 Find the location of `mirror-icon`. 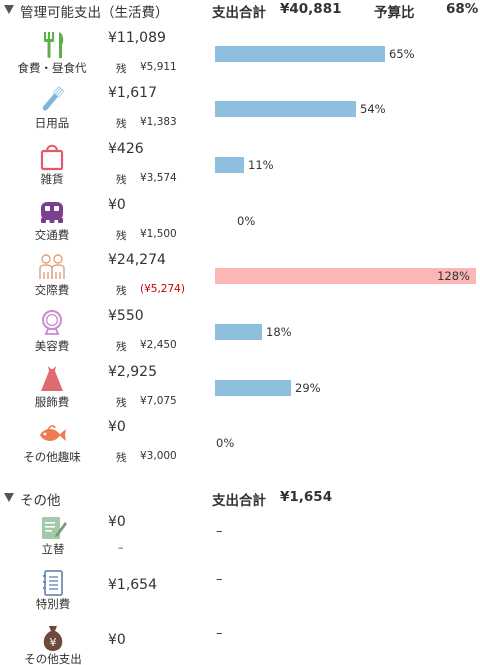

mirror-icon is located at coordinates (52, 323).